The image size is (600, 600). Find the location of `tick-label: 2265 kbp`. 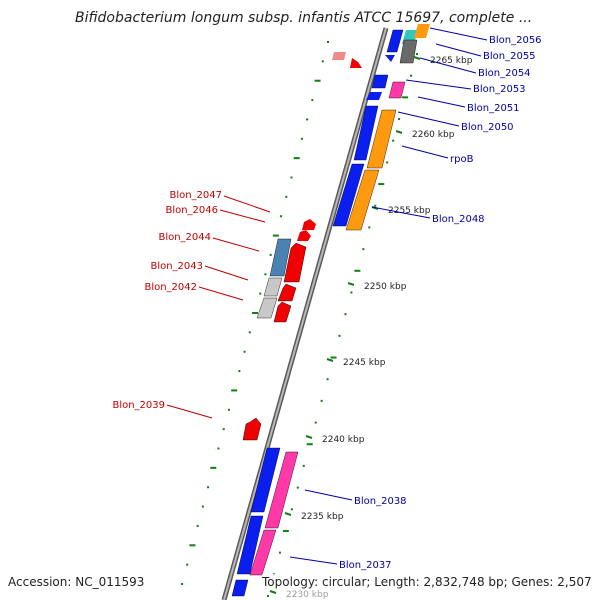

tick-label: 2265 kbp is located at coordinates (451, 61).